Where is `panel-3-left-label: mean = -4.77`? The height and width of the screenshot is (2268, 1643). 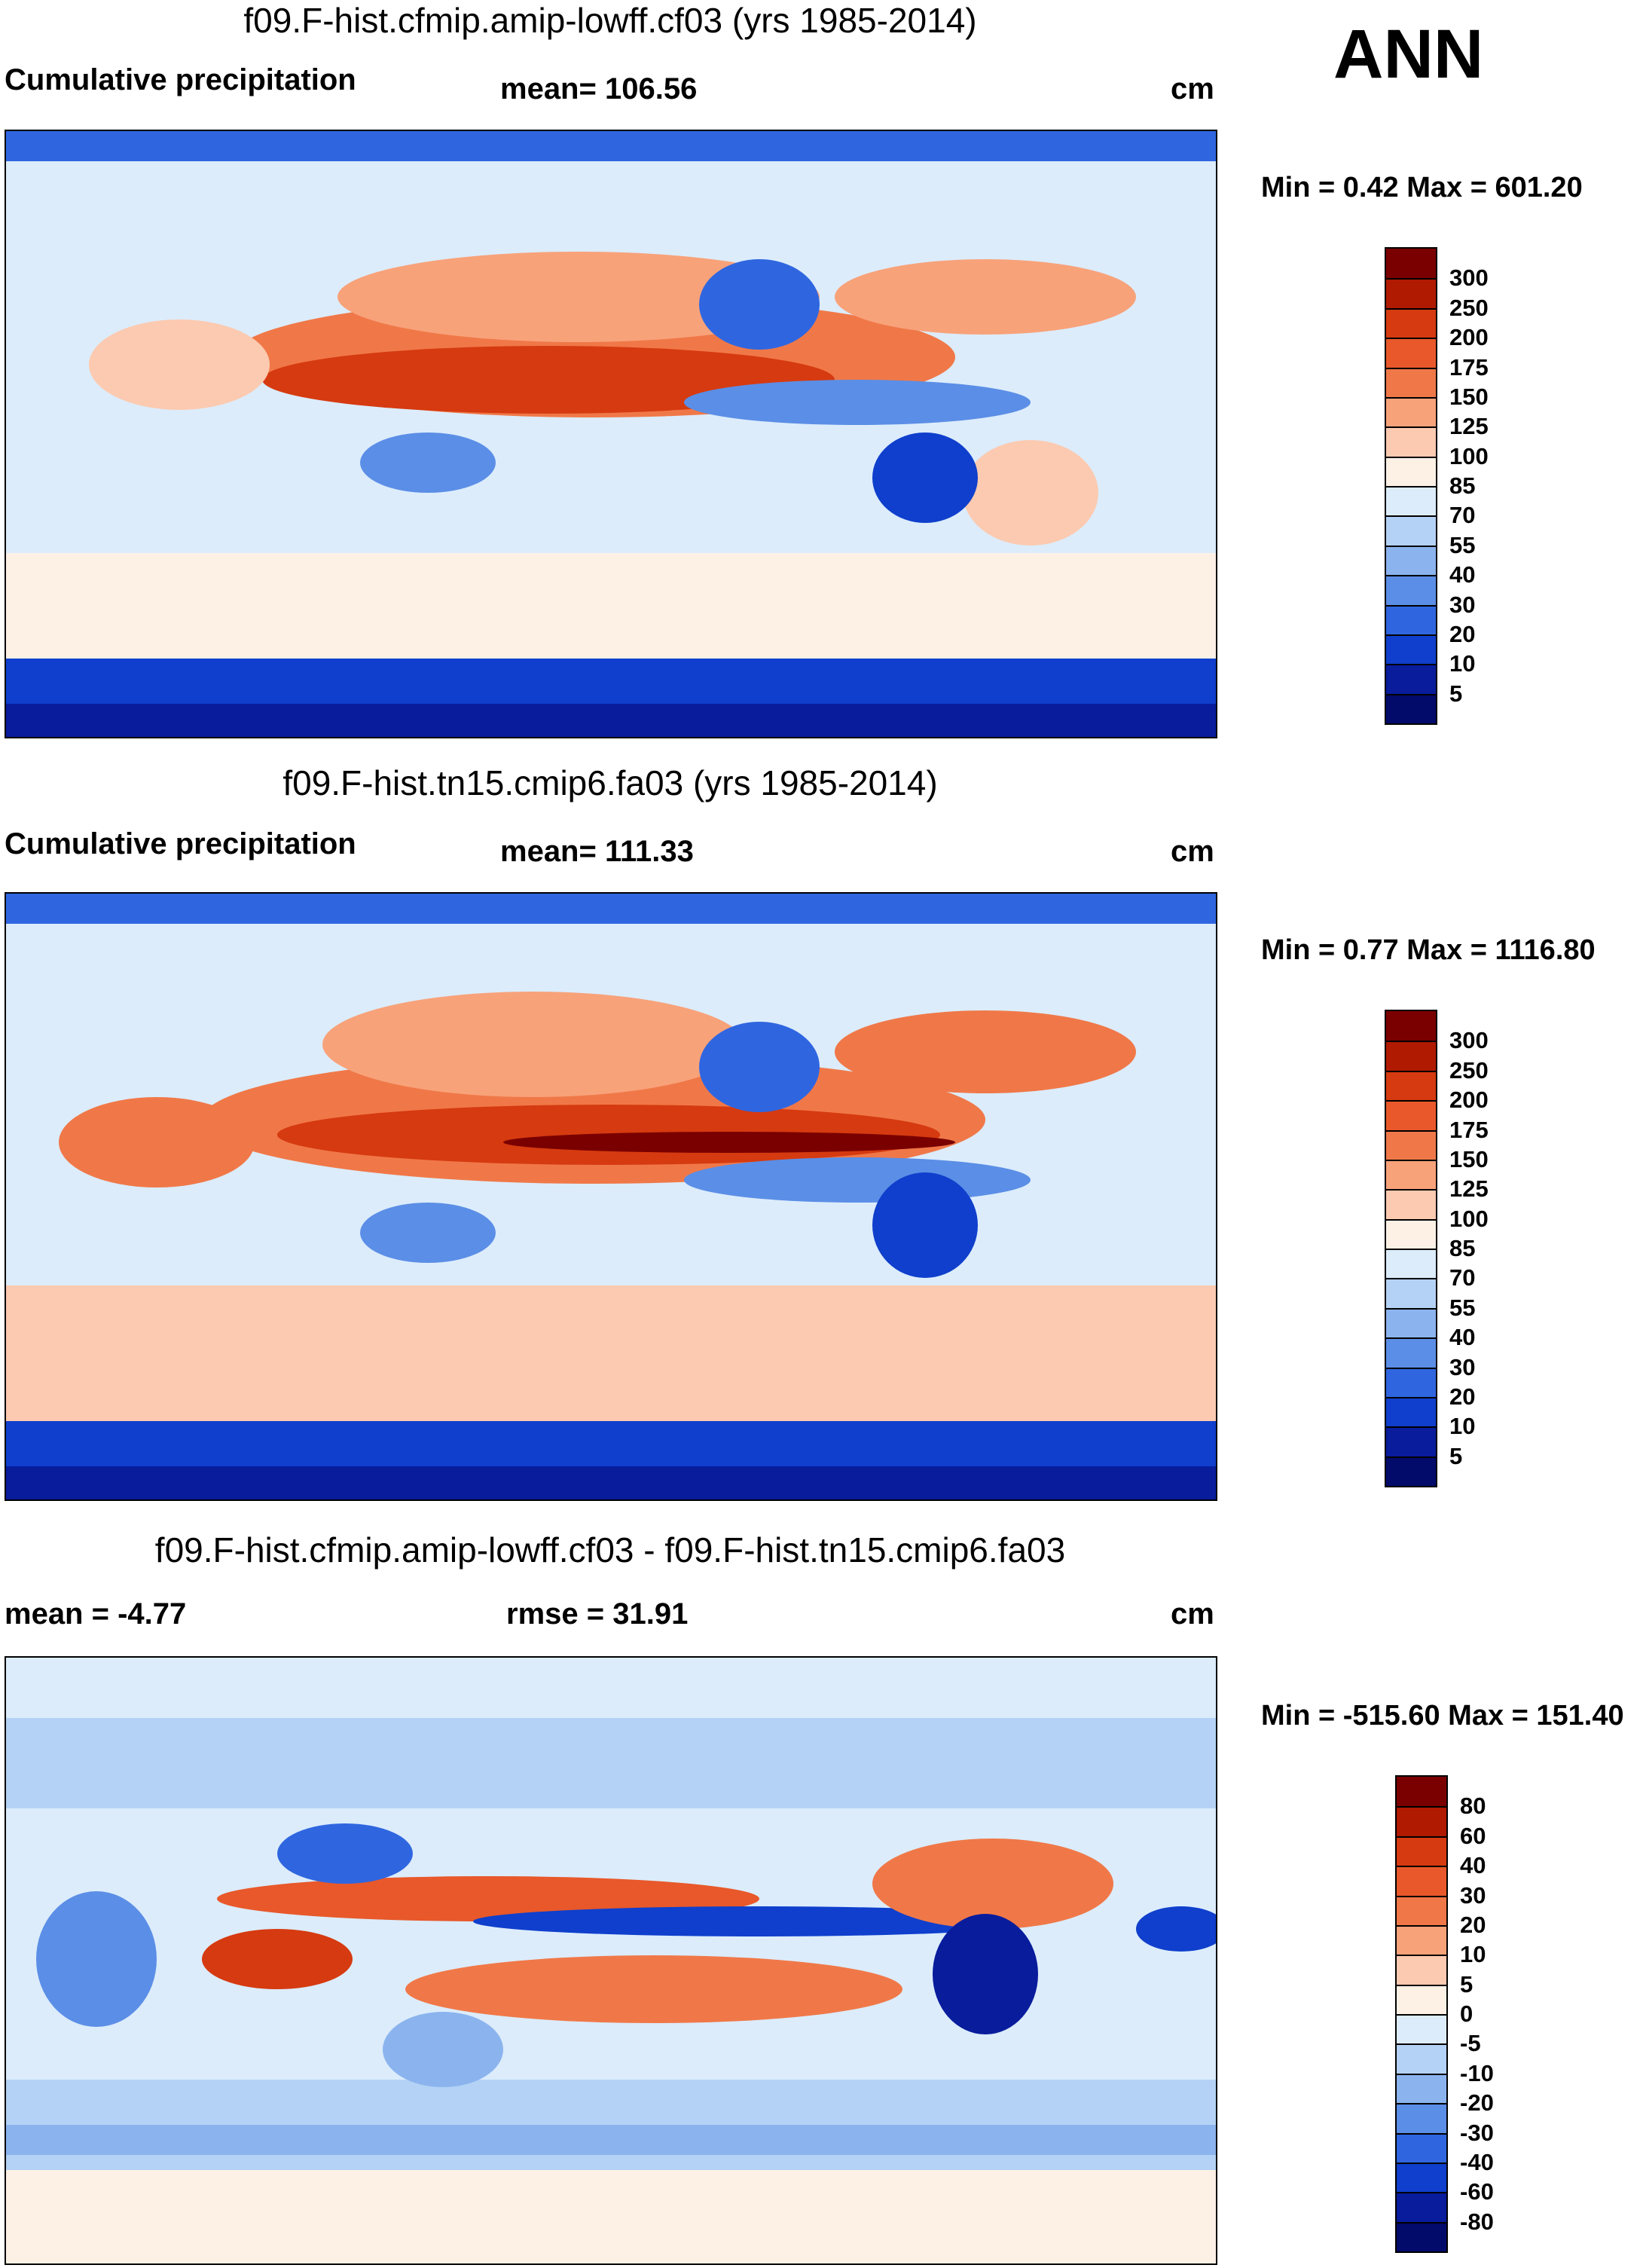
panel-3-left-label: mean = -4.77 is located at coordinates (96, 1614).